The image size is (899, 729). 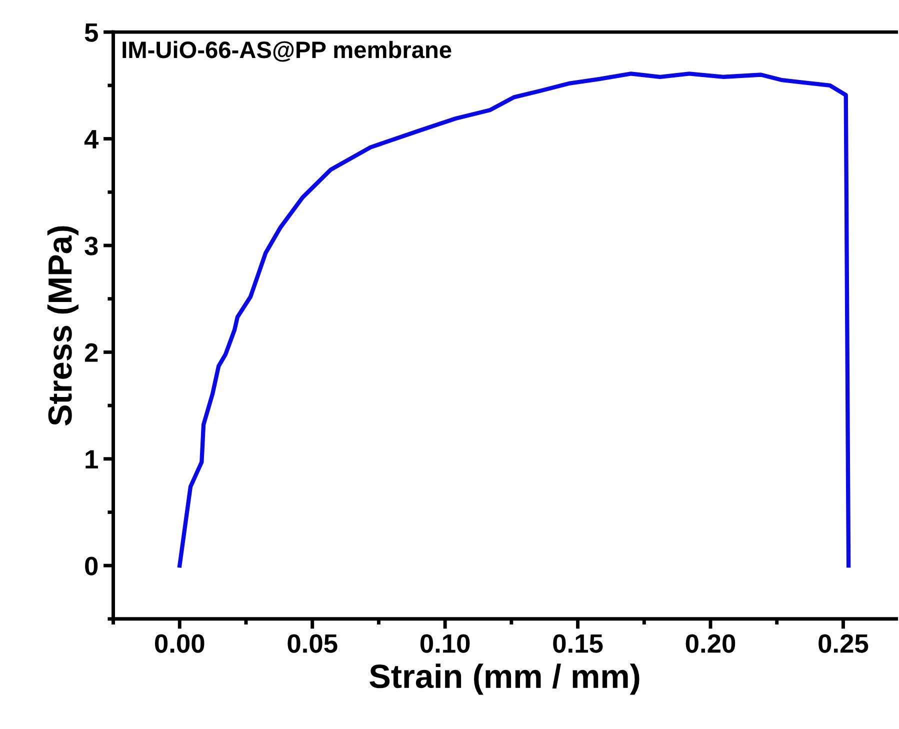 I want to click on x-tick-label: 0.00, so click(x=179, y=643).